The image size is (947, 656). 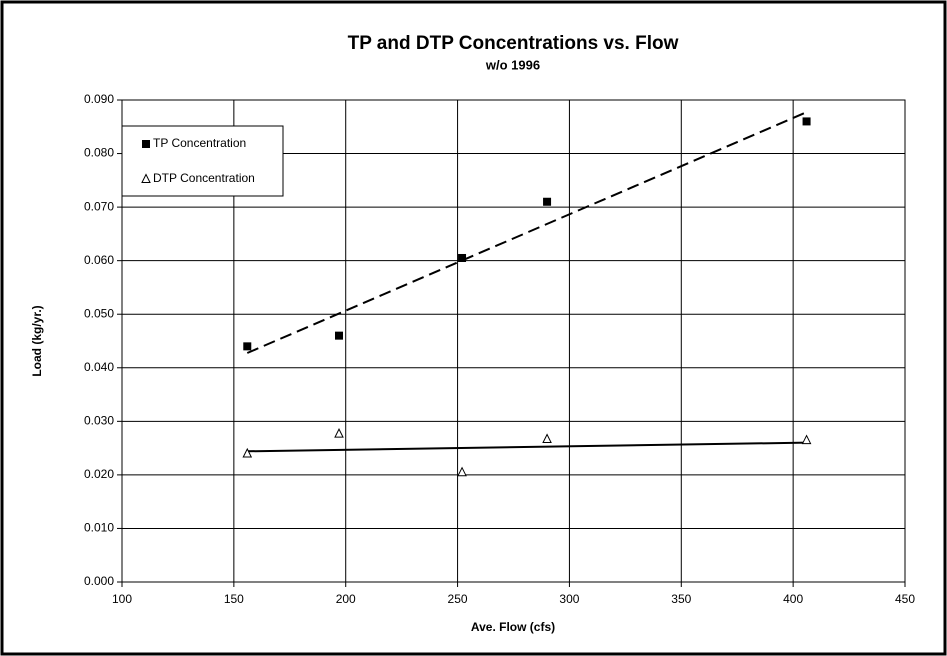 What do you see at coordinates (513, 627) in the screenshot?
I see `x-axis-label: Ave. Flow (cfs)` at bounding box center [513, 627].